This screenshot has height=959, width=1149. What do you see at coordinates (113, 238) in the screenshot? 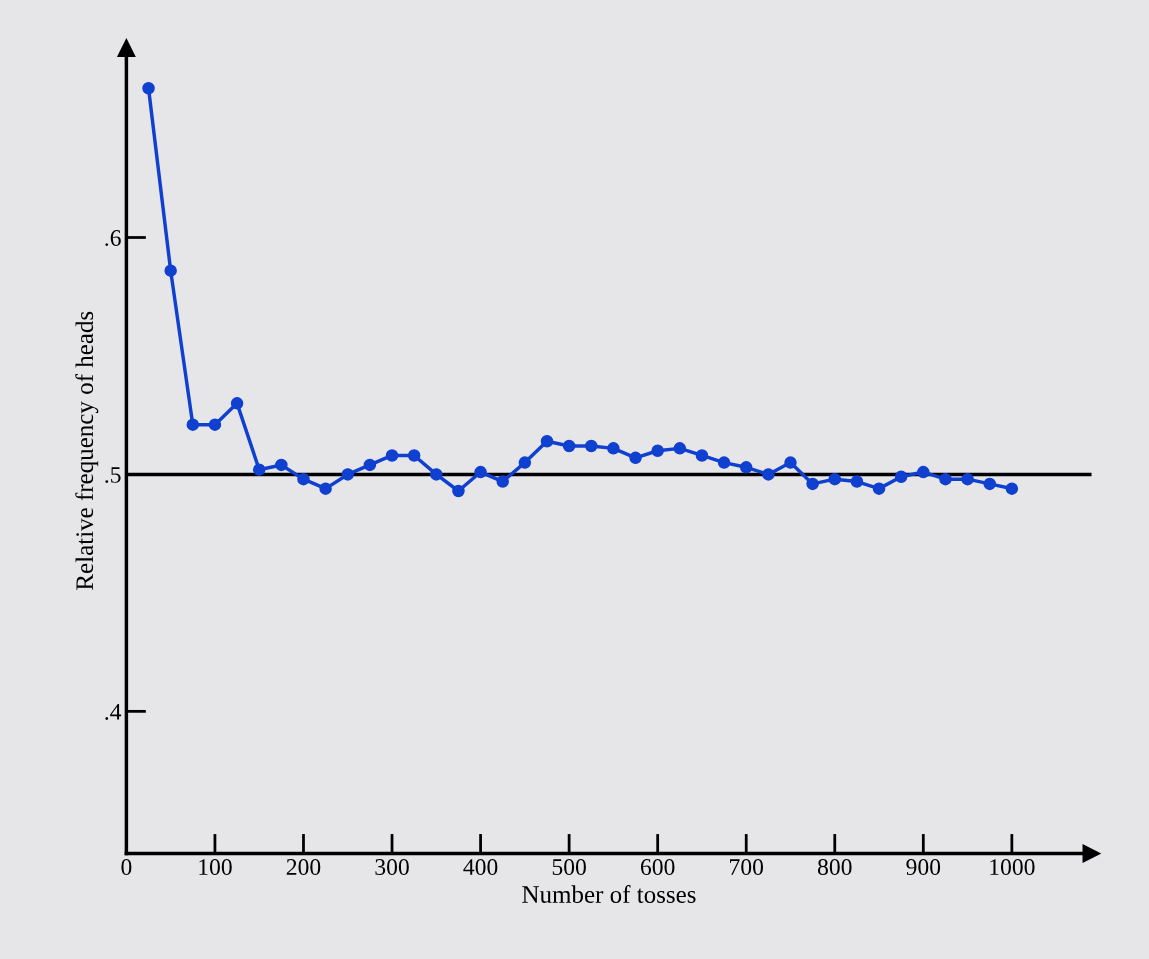
I see `y-tick-label: .6` at bounding box center [113, 238].